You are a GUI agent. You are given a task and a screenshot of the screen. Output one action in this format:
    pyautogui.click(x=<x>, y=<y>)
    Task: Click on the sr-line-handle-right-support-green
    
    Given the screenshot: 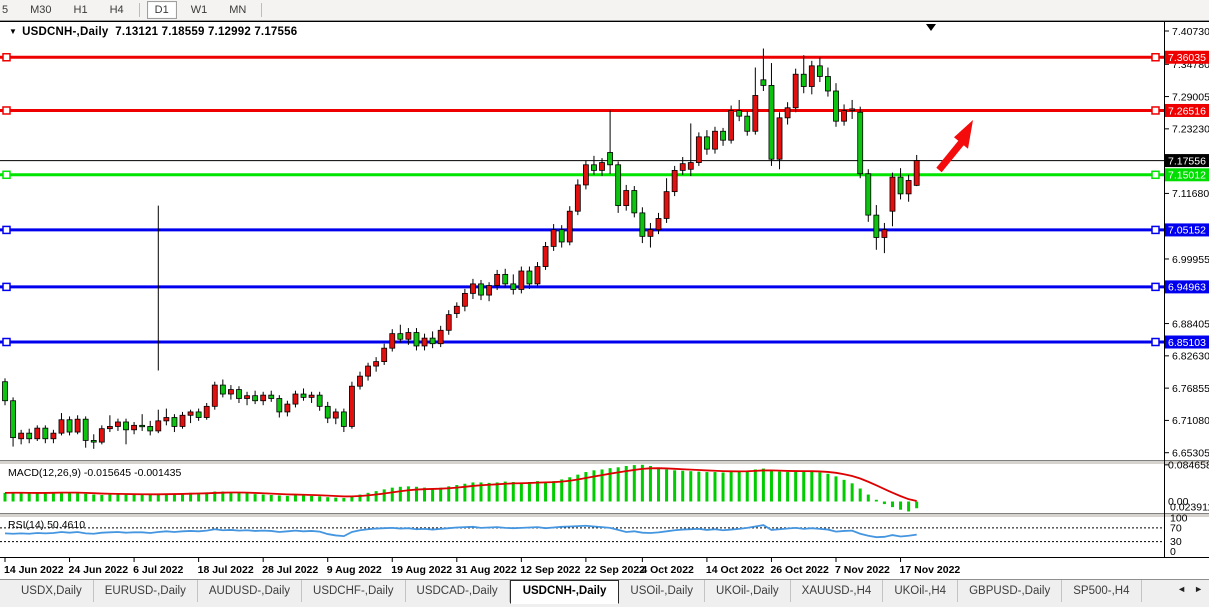 What is the action you would take?
    pyautogui.click(x=1155, y=175)
    